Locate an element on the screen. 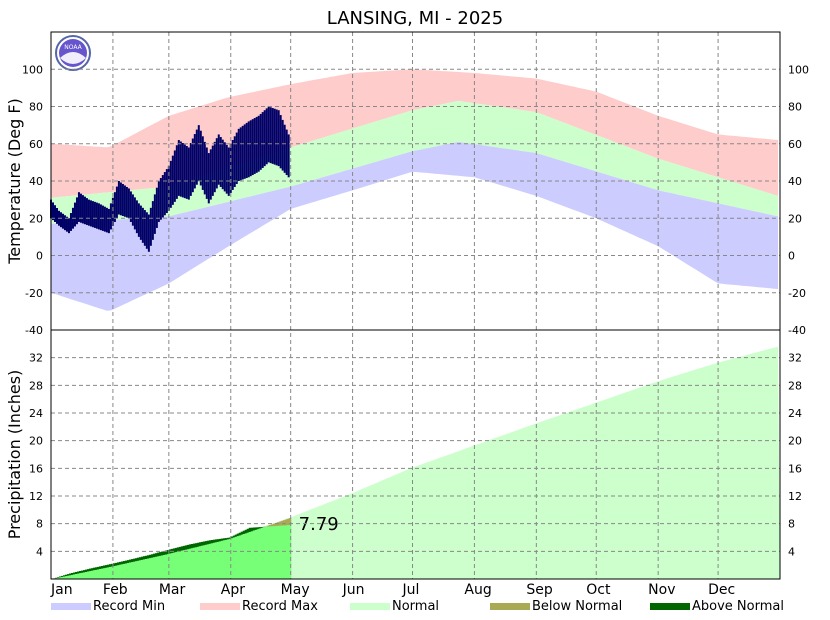  precip-total-annotation: 7.79 is located at coordinates (319, 524).